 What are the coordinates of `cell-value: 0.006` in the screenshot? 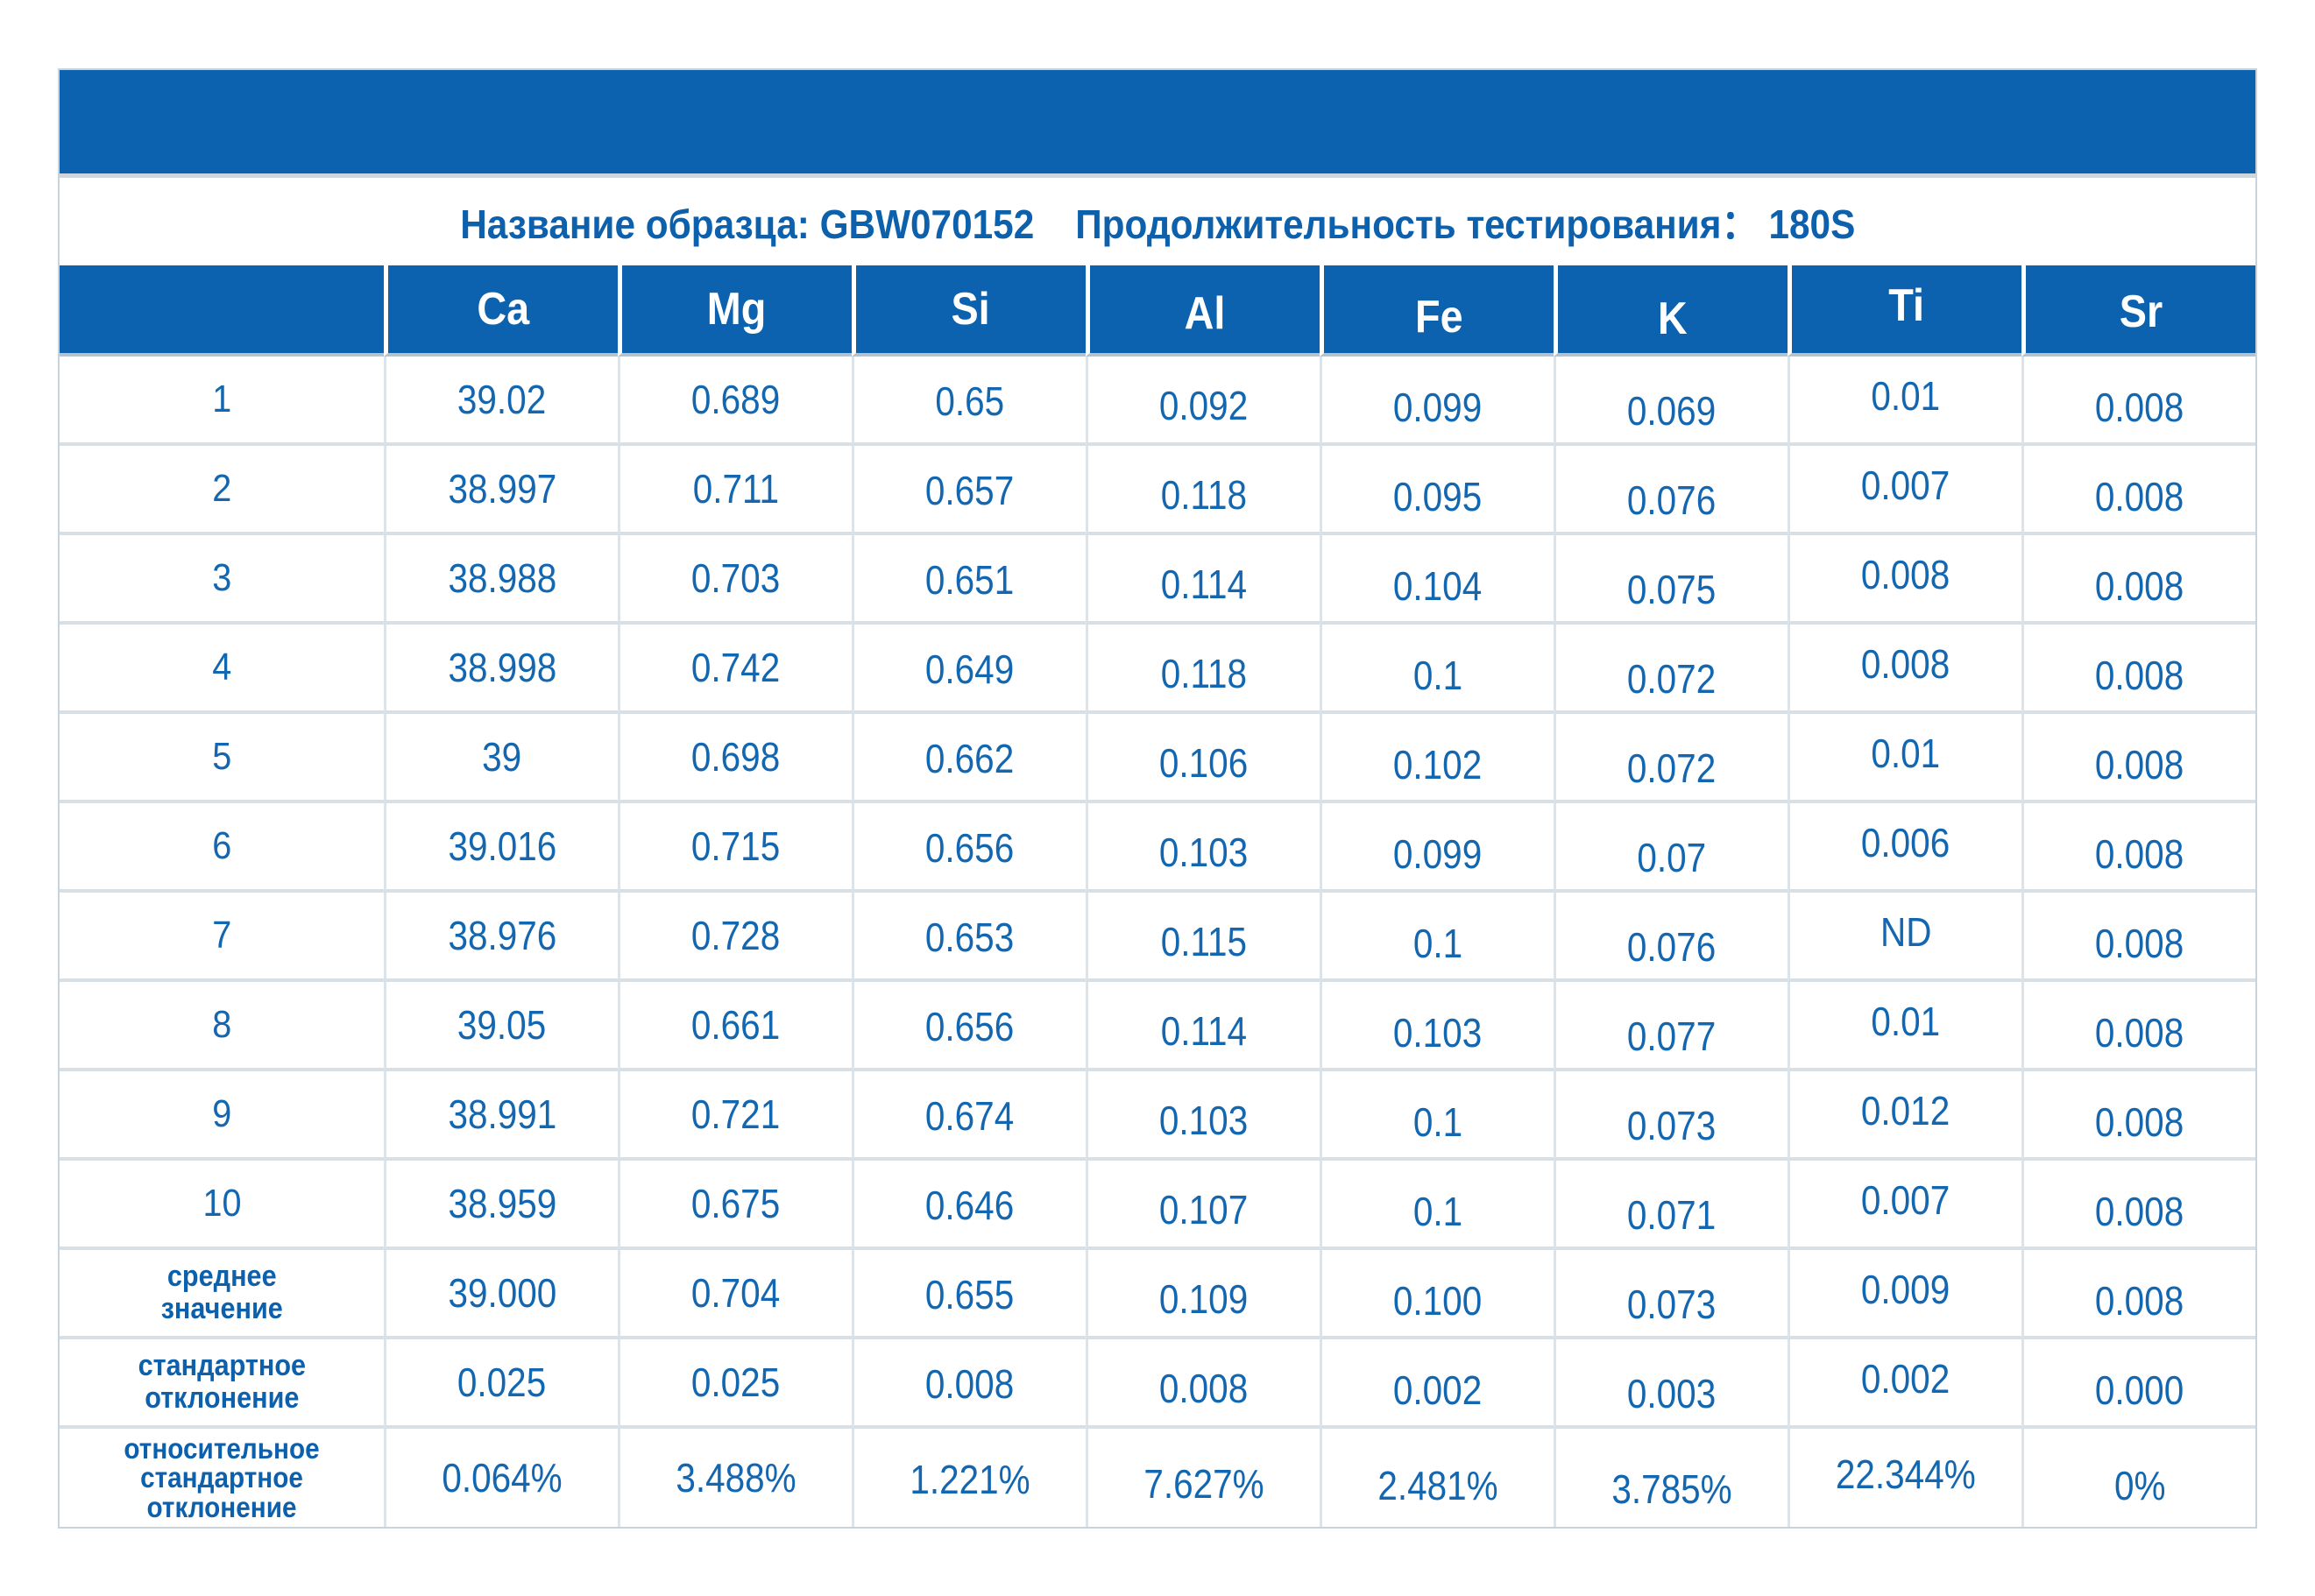 It's located at (1905, 842).